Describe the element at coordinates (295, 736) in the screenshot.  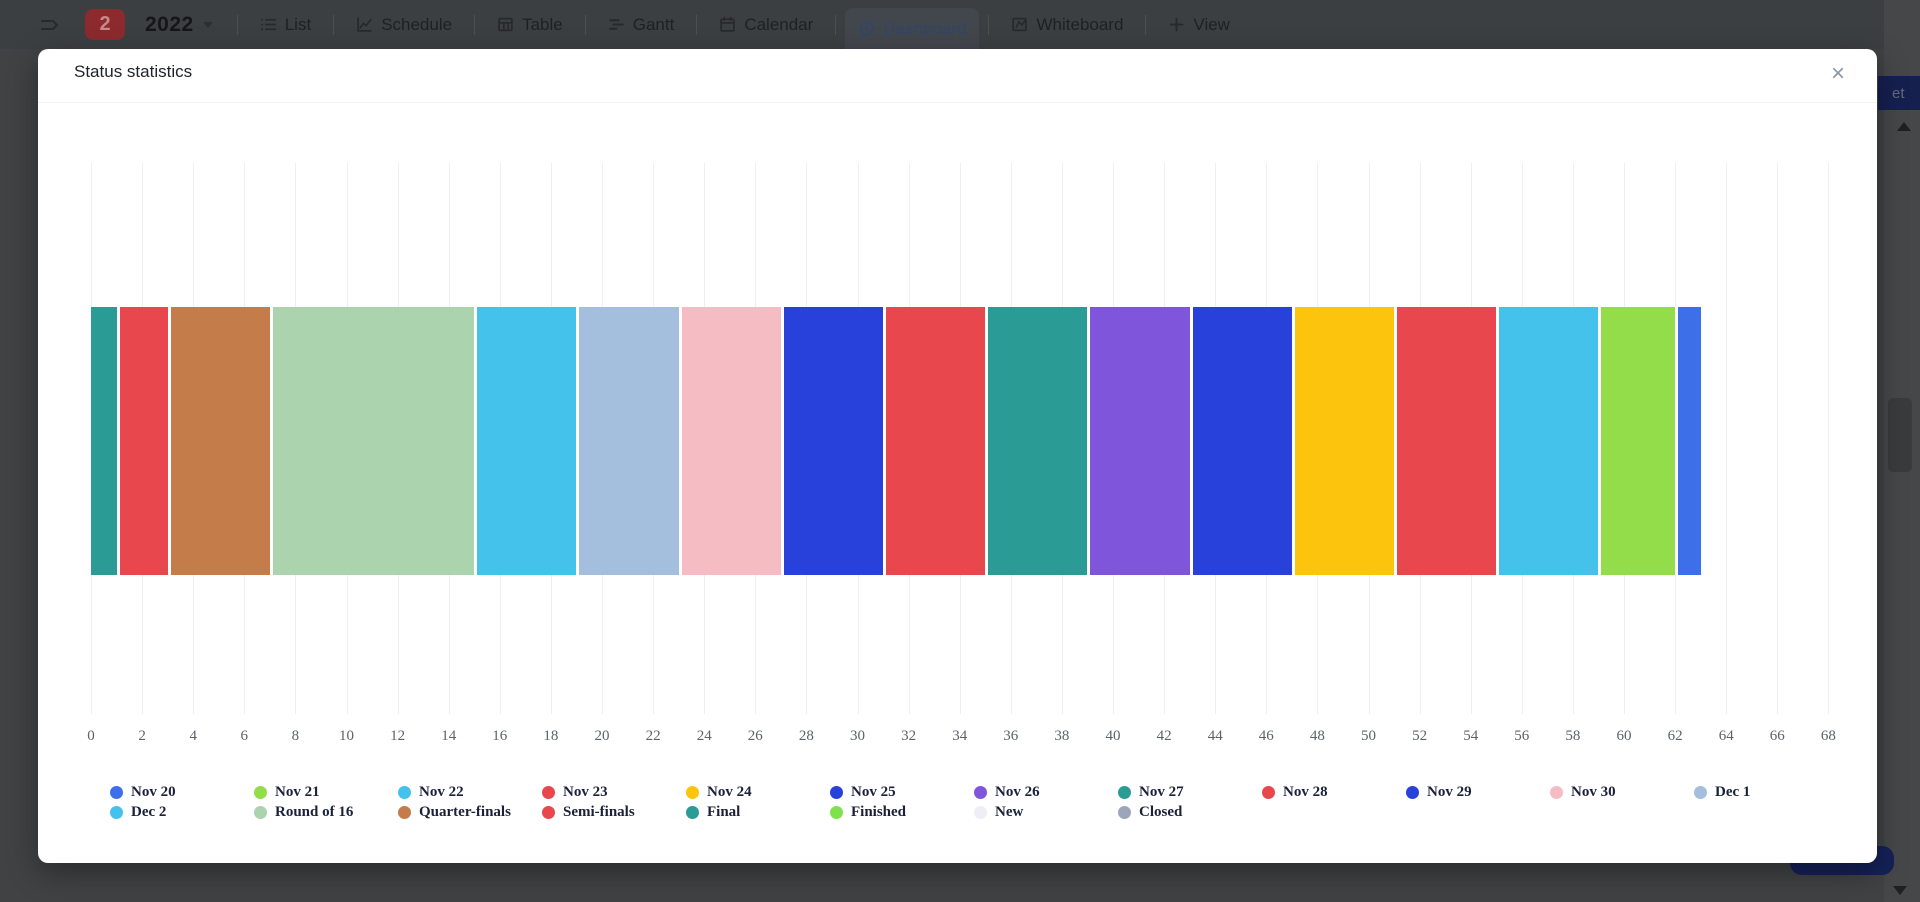
I see `x-tick-label: 8` at that location.